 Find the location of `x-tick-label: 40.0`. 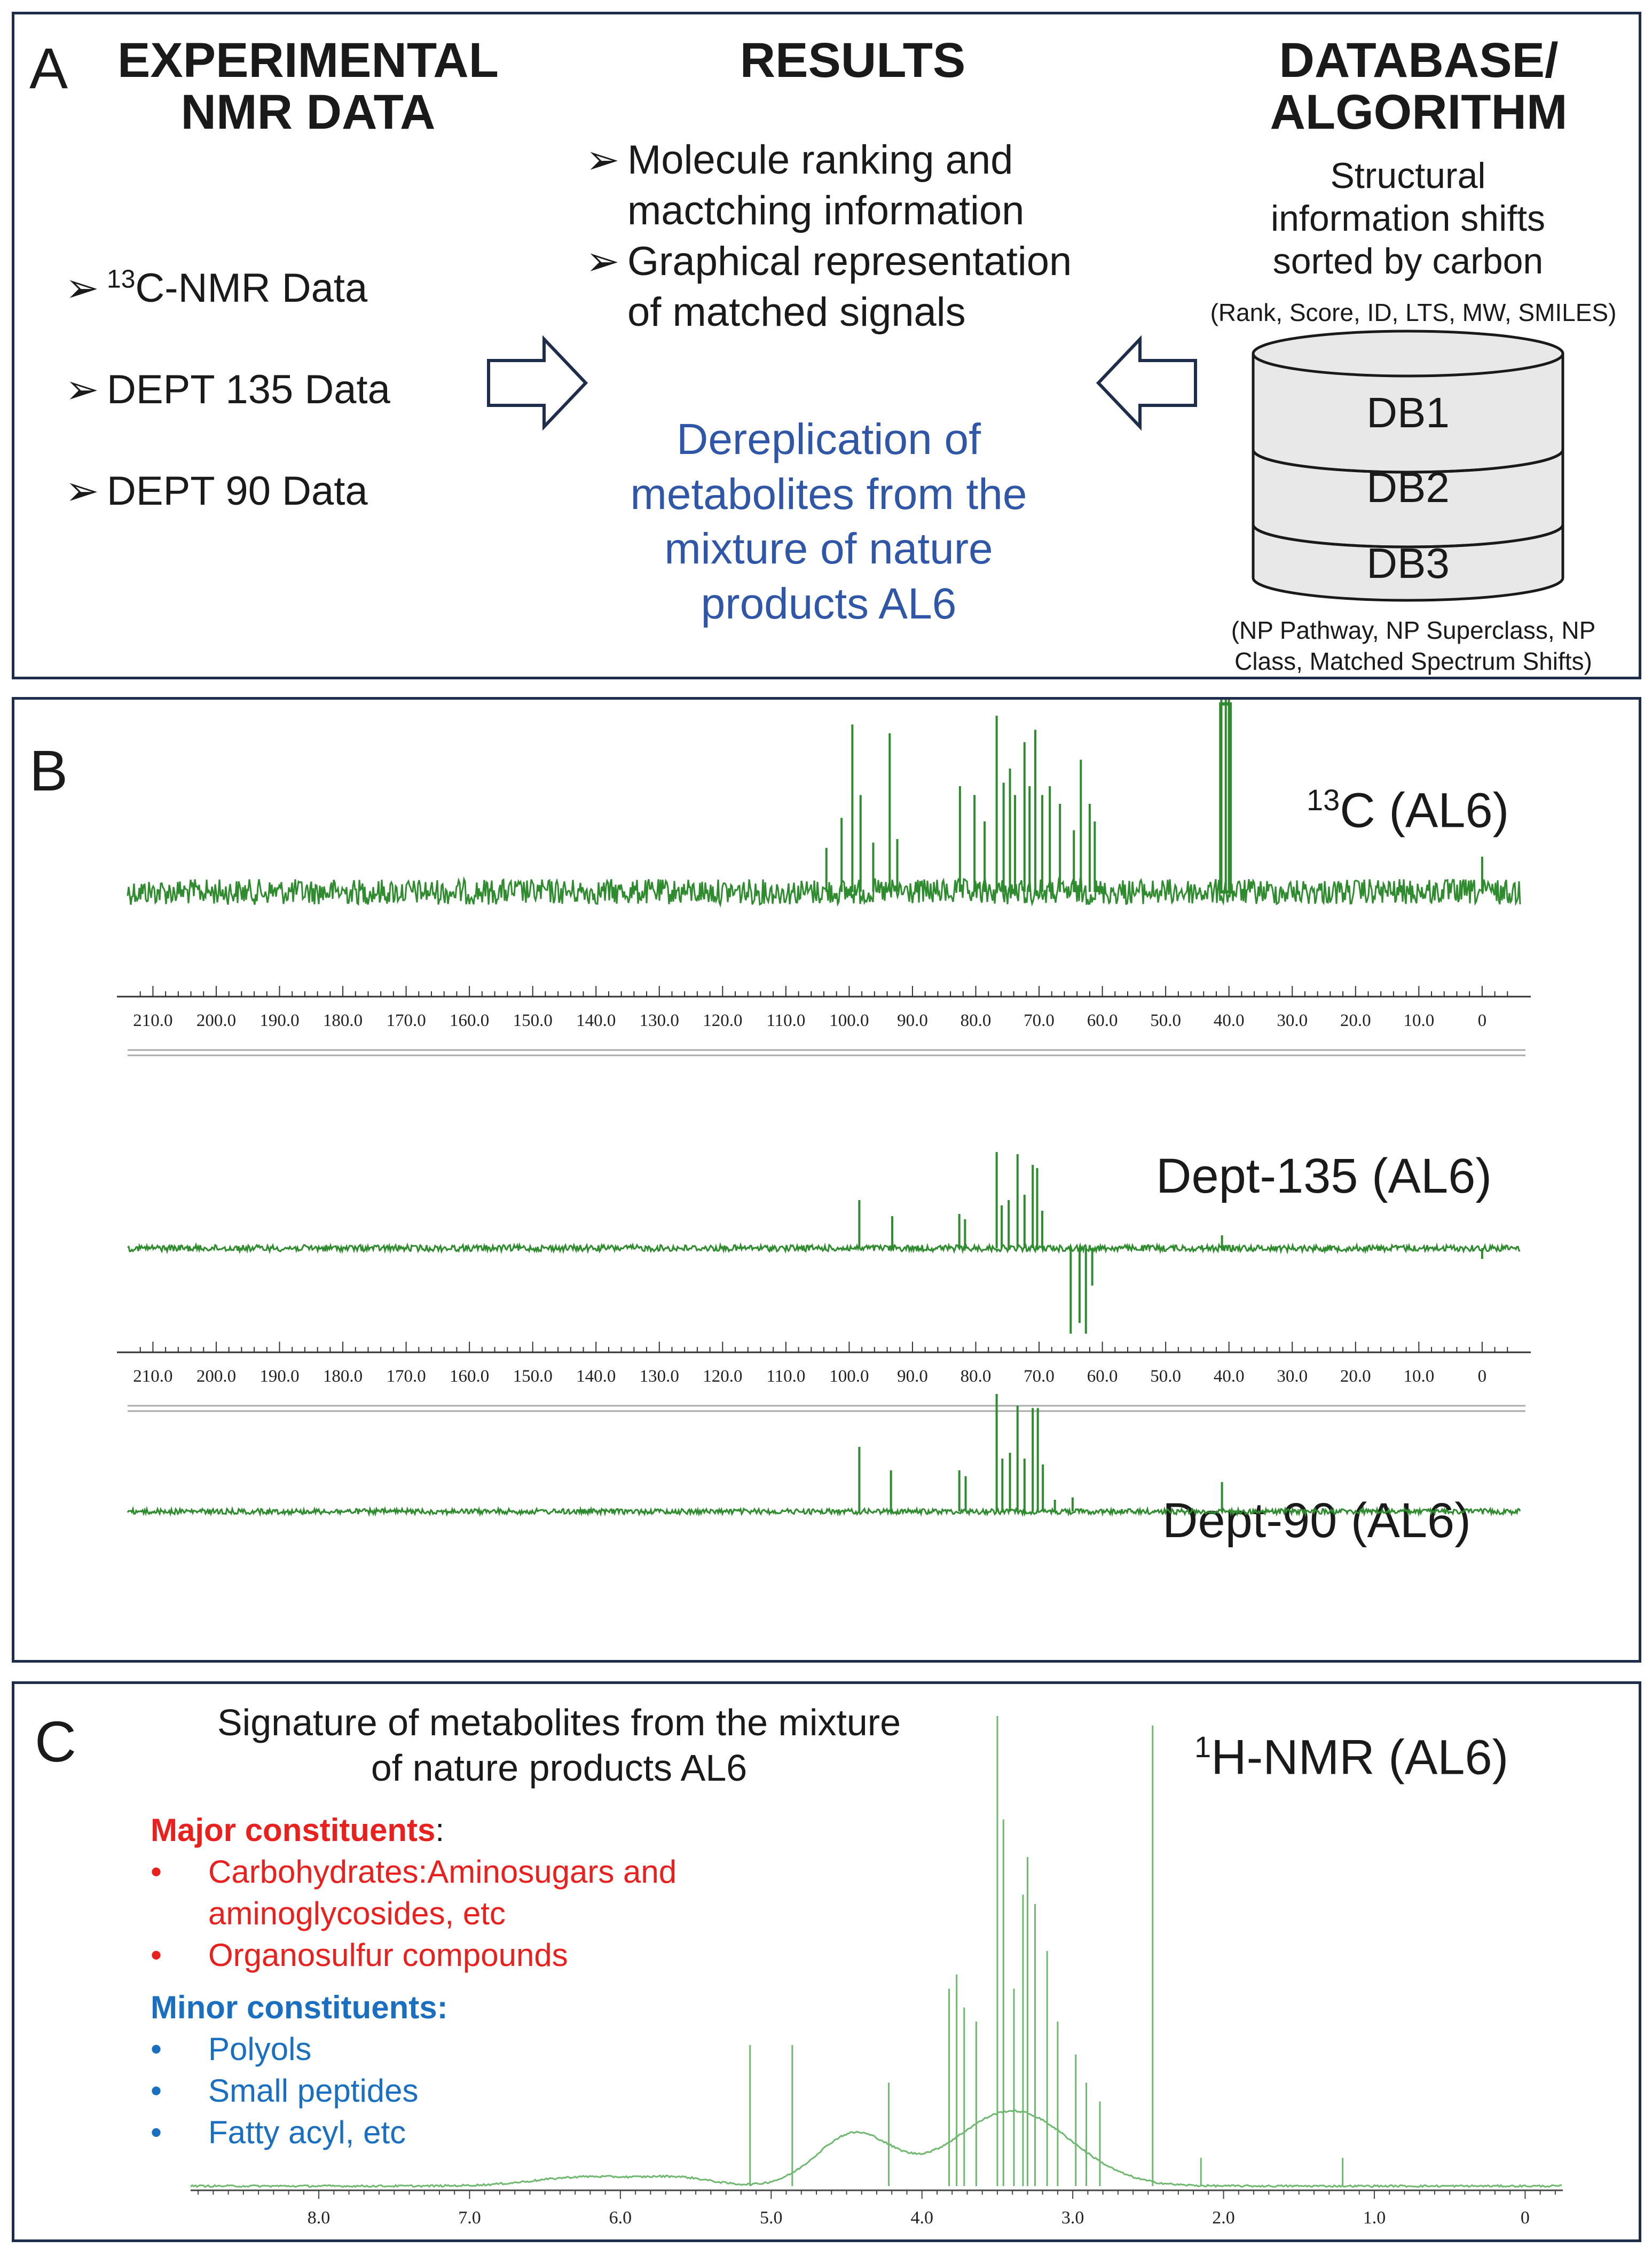

x-tick-label: 40.0 is located at coordinates (1229, 1376).